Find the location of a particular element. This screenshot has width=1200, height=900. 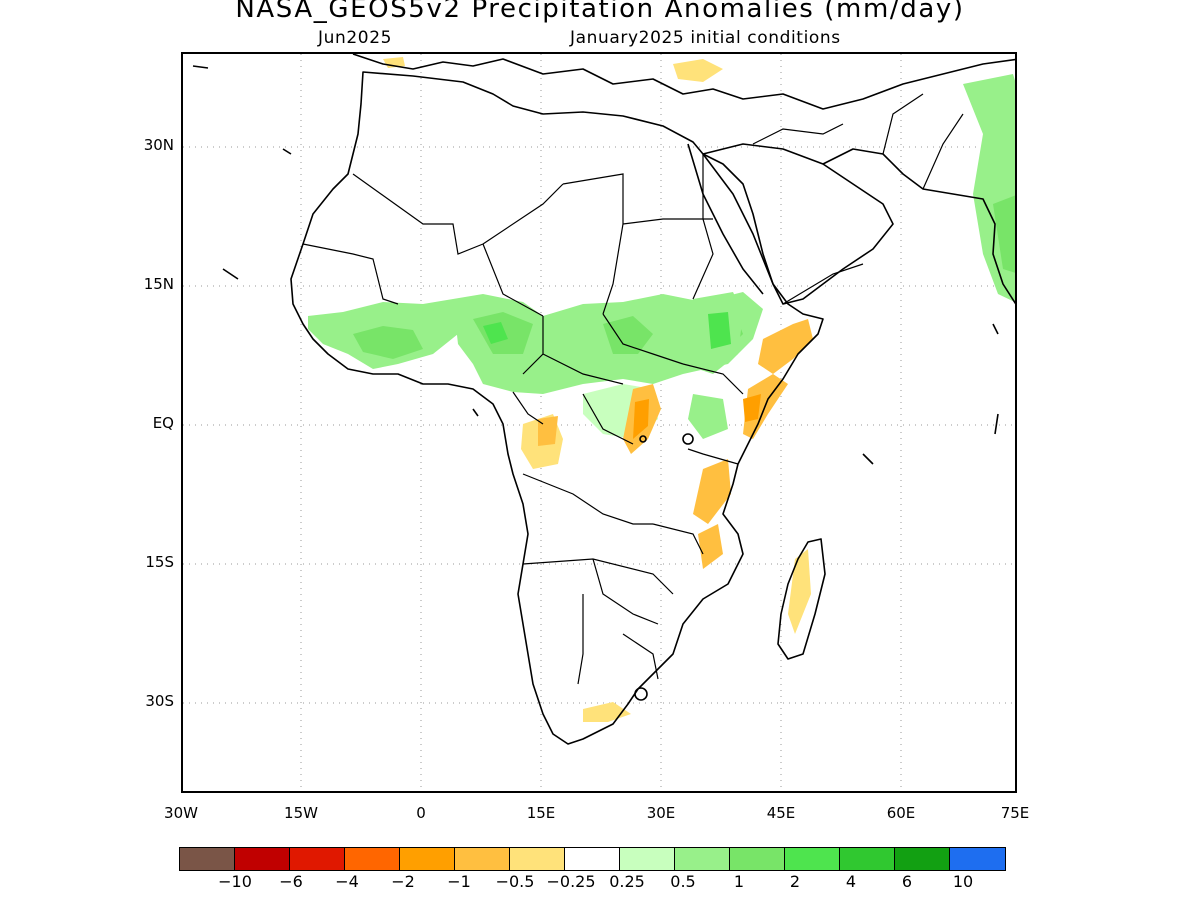

legend-tick-label: −0.25 is located at coordinates (571, 881).